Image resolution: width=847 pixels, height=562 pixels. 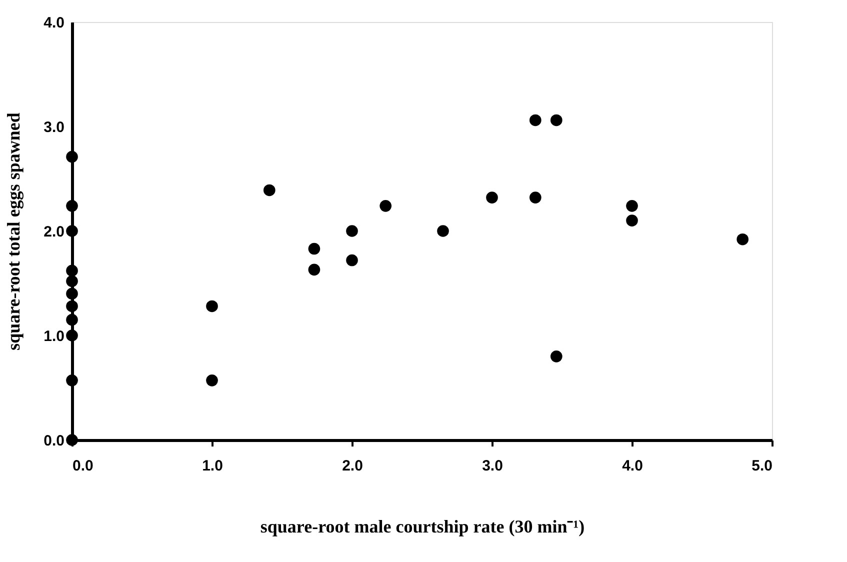 I want to click on x-tick-label: 1.0, so click(x=212, y=466).